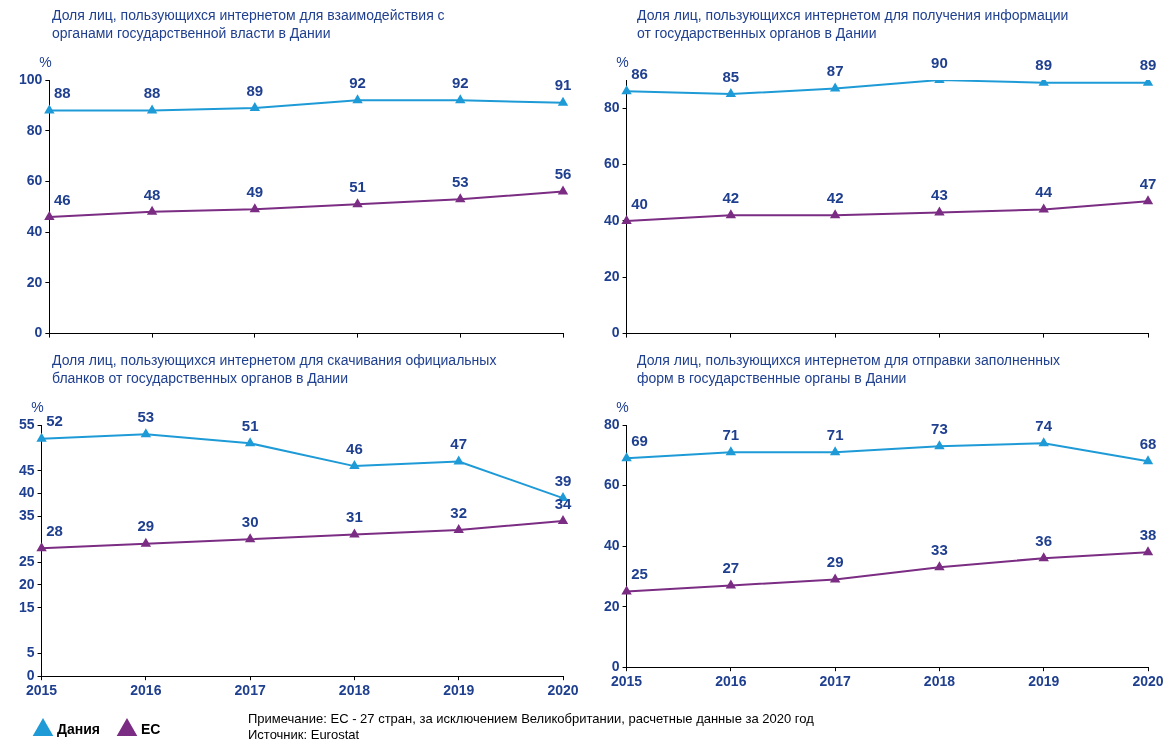 The height and width of the screenshot is (747, 1171). I want to click on x-tick-label: 2019, so click(459, 690).